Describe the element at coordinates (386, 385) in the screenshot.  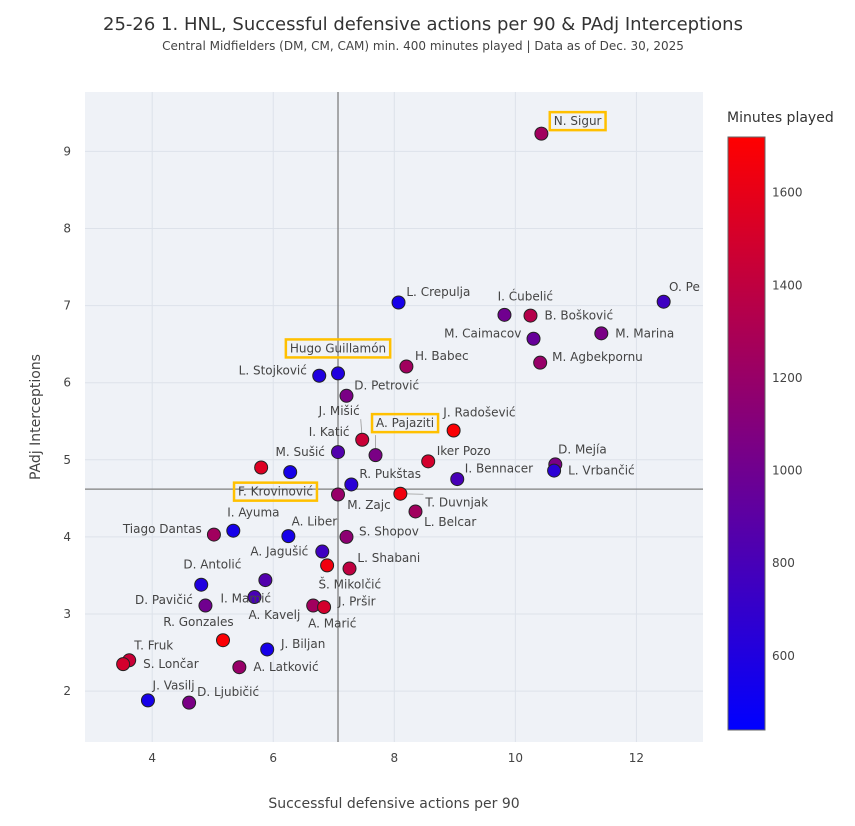
I see `point-label: D. Petrović` at that location.